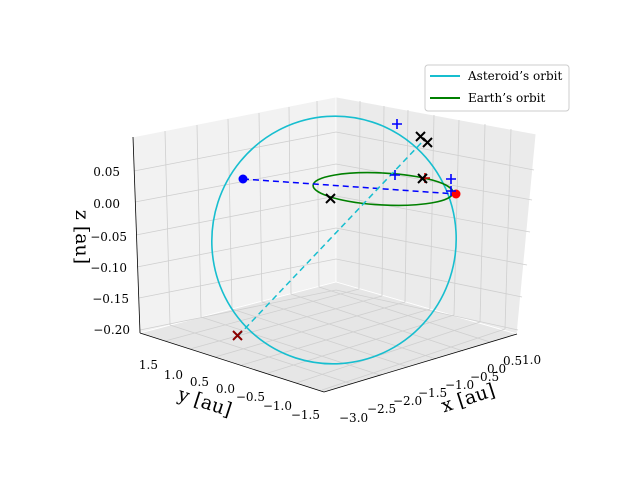 This screenshot has width=640, height=480. What do you see at coordinates (111, 330) in the screenshot?
I see `z-tick: −0.20` at bounding box center [111, 330].